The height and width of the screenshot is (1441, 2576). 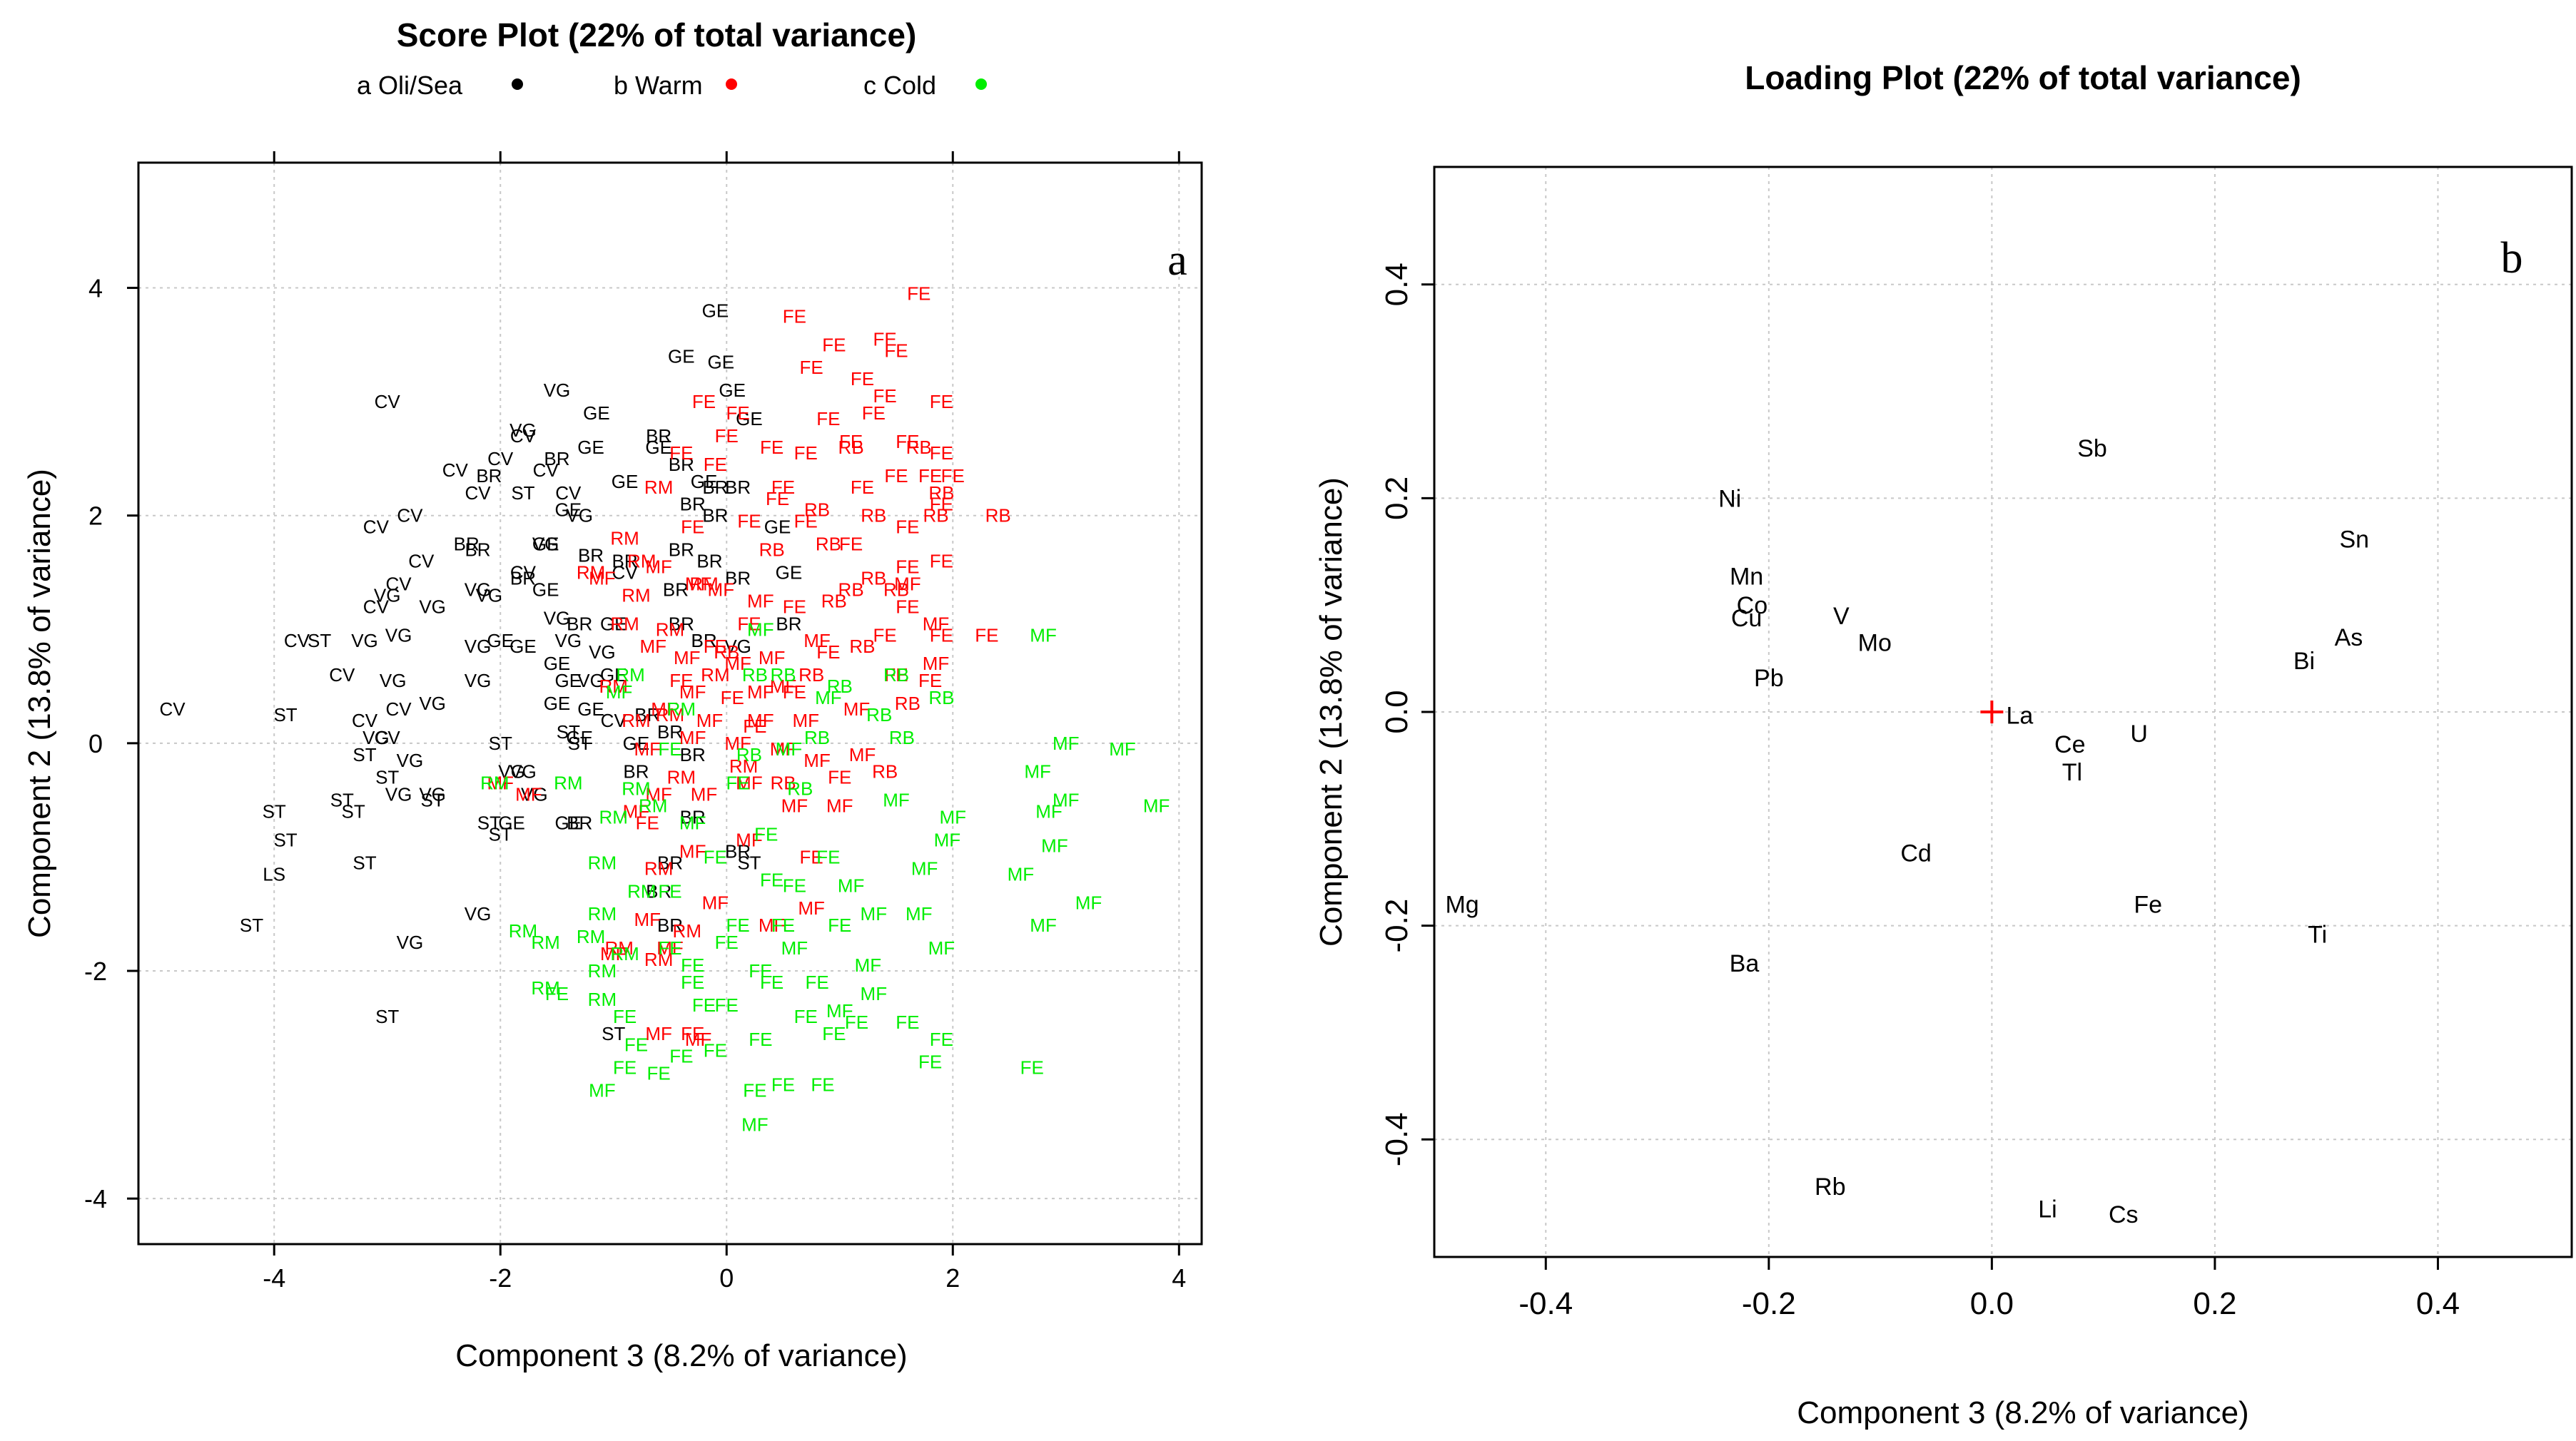 I want to click on loading-label-ba: Ba, so click(x=1745, y=963).